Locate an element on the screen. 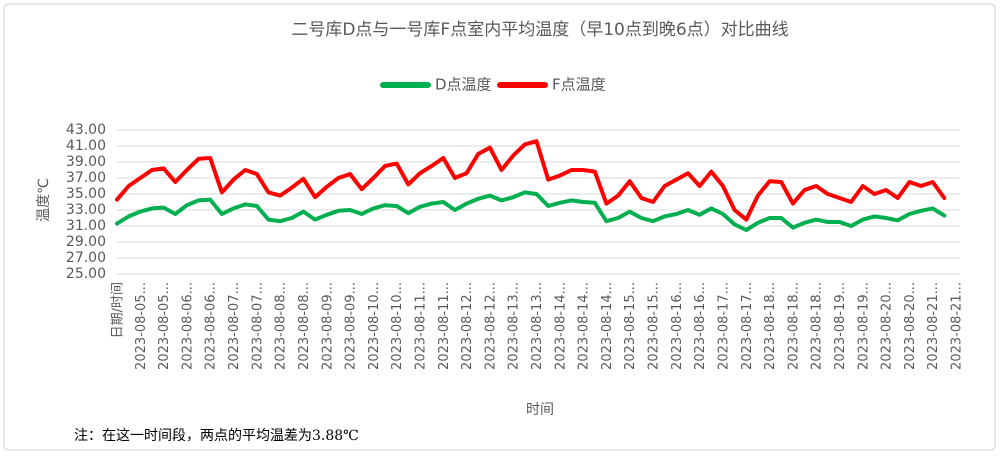  x-tick-label: 日期/时间 is located at coordinates (118, 310).